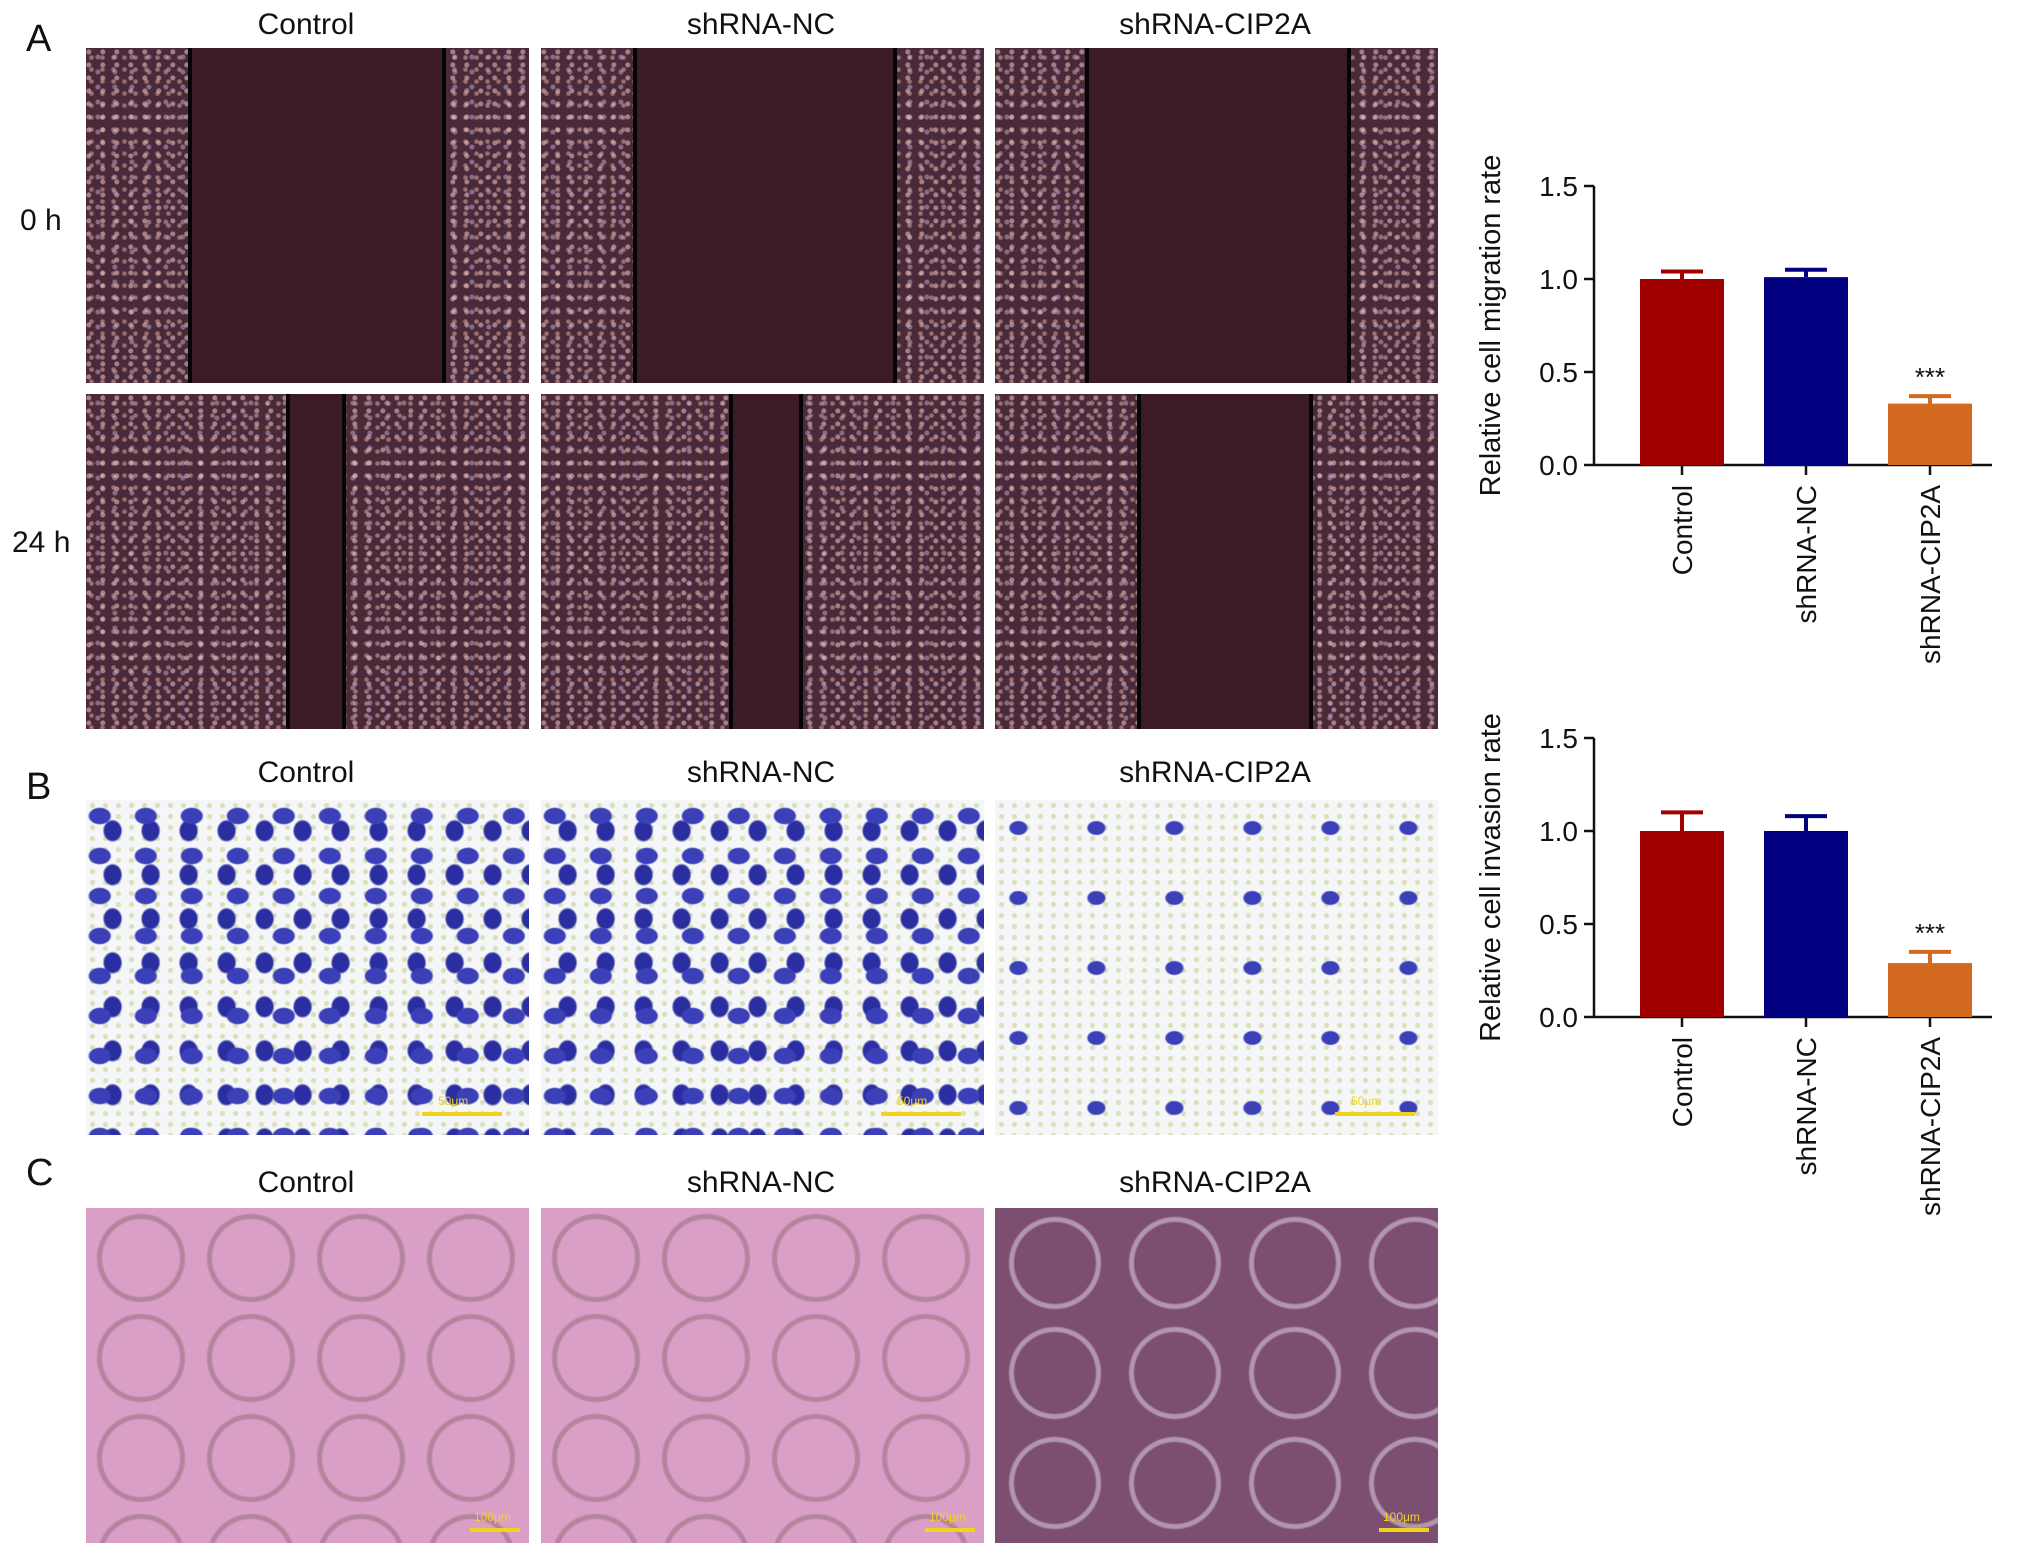 This screenshot has width=2032, height=1548. What do you see at coordinates (761, 772) in the screenshot?
I see `panel-b-col-shrna-nc: shRNA-NC` at bounding box center [761, 772].